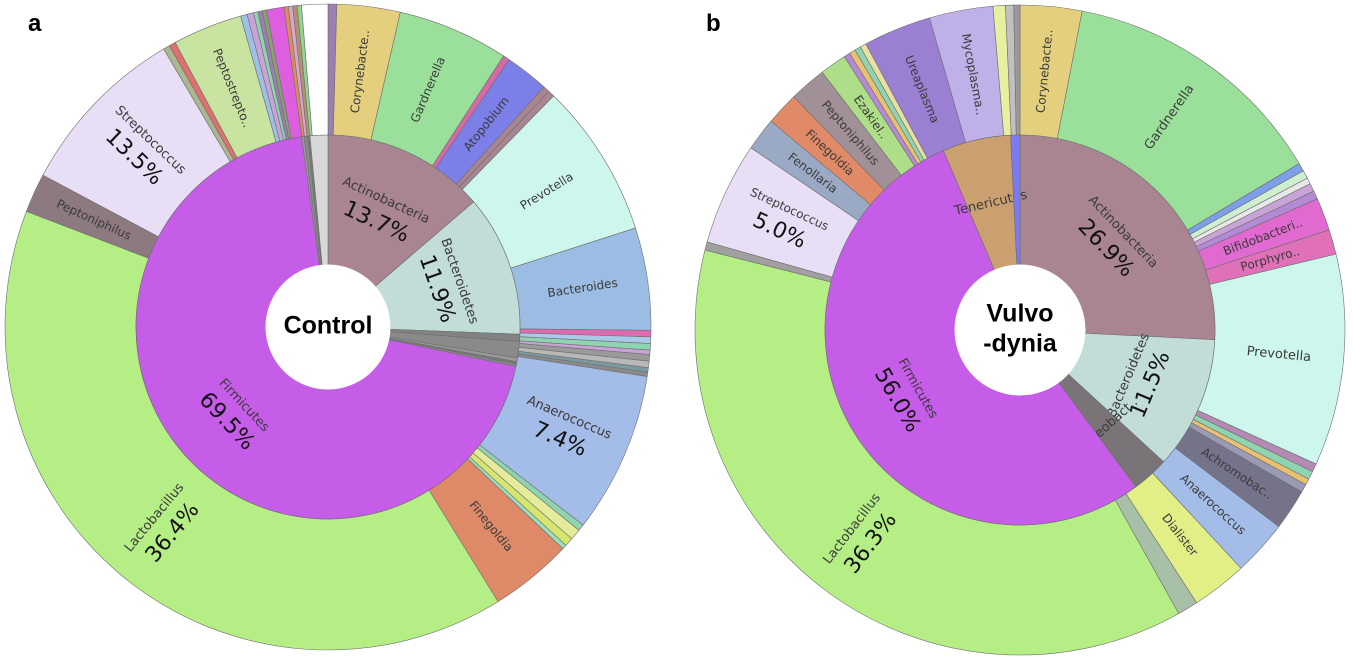 The height and width of the screenshot is (665, 1353). Describe the element at coordinates (1019, 314) in the screenshot. I see `center-title-line: Vulvo` at that location.